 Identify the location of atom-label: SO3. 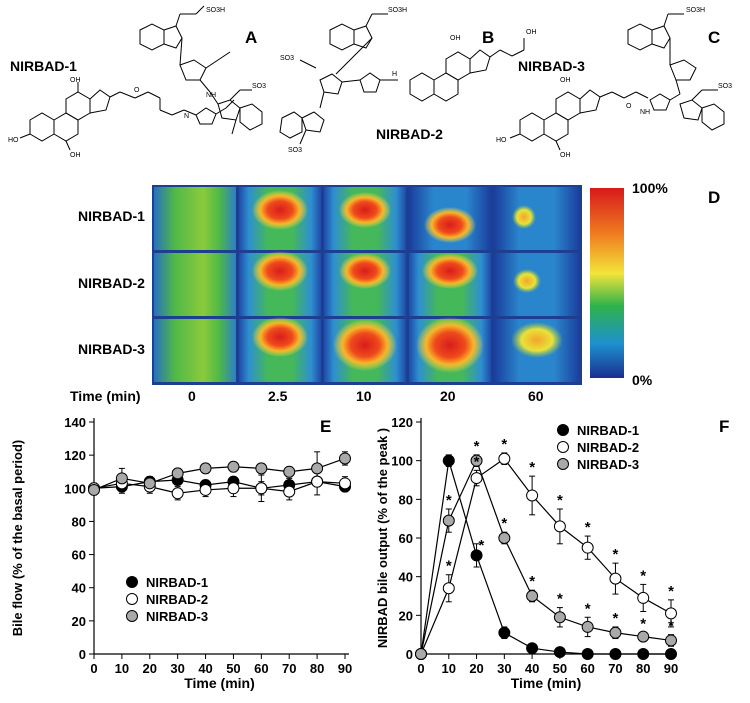
(725, 86).